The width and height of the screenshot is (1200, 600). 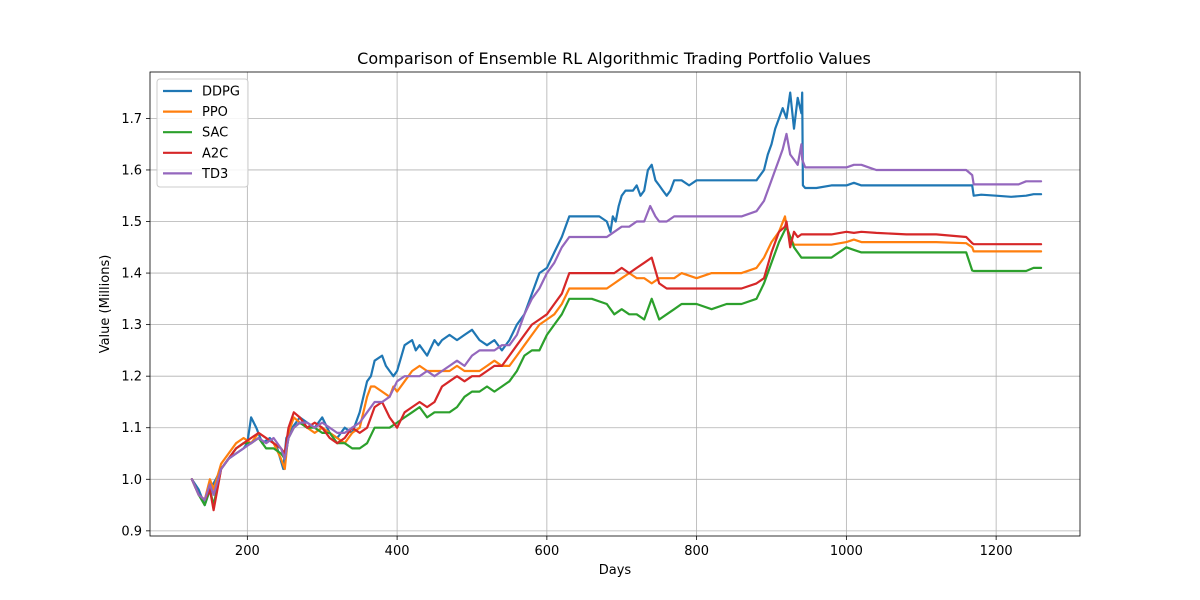 I want to click on legend-label-a2c: A2C, so click(x=215, y=153).